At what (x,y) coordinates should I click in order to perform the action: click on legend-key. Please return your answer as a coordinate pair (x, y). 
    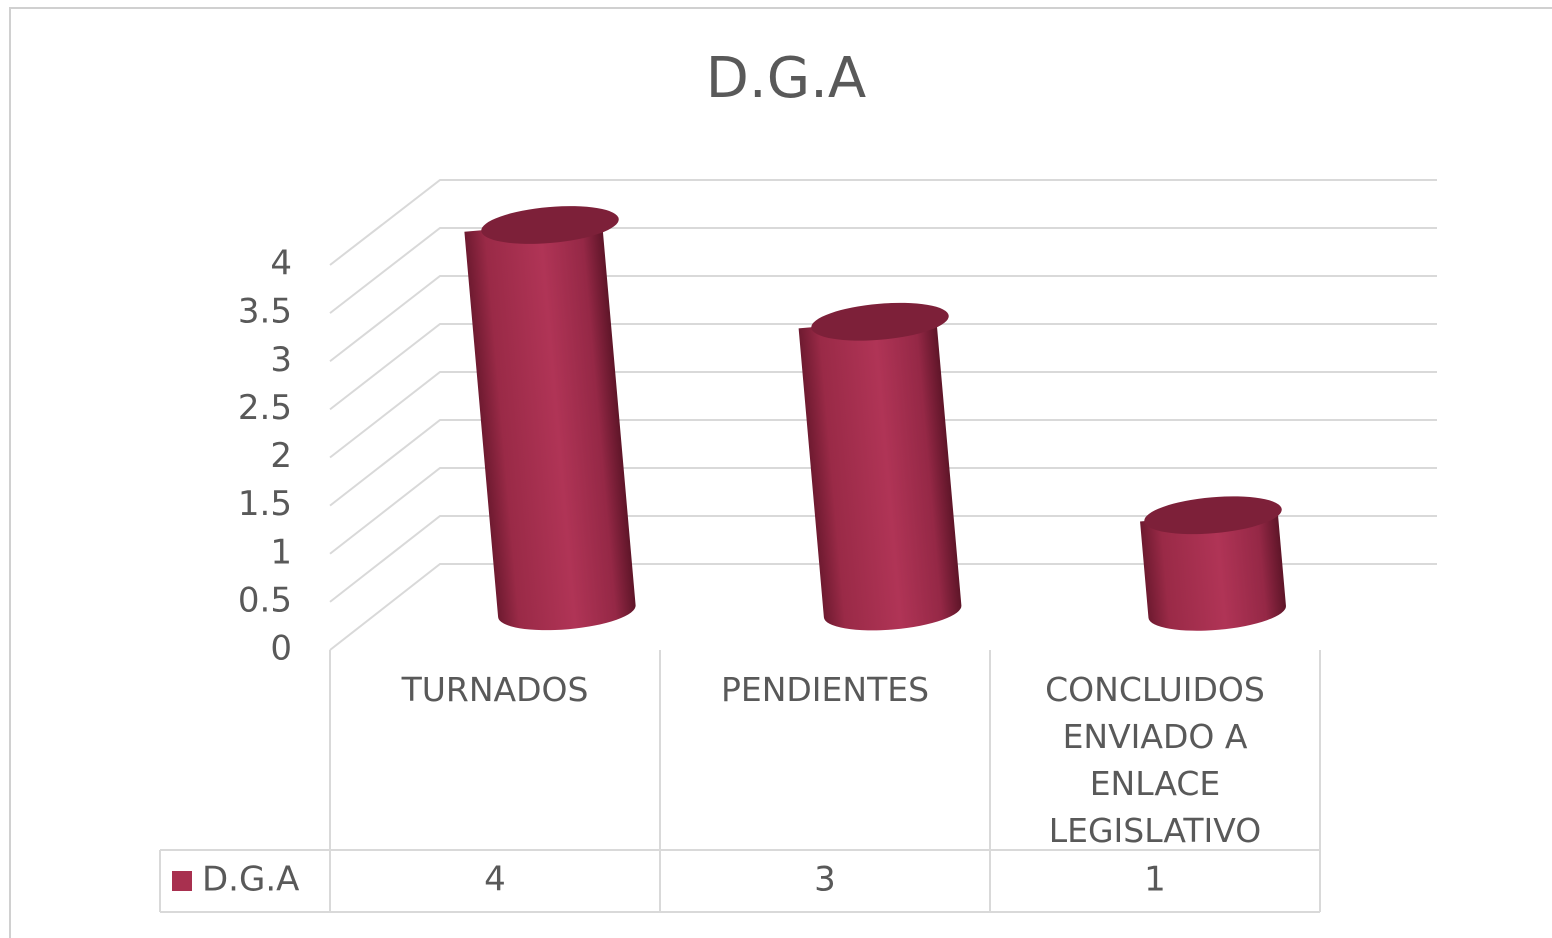
    Looking at the image, I should click on (182, 881).